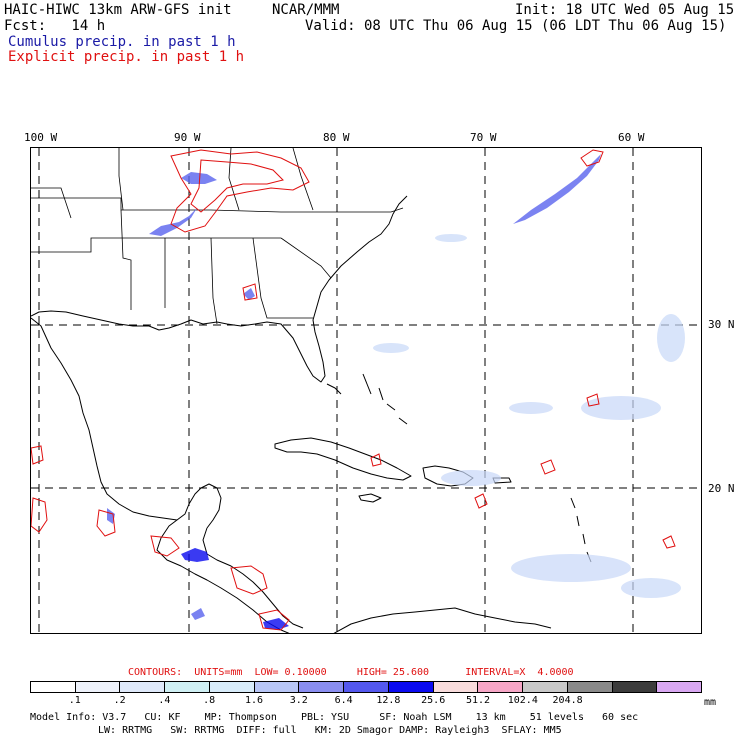 This screenshot has height=740, width=740. What do you see at coordinates (393, 672) in the screenshot?
I see `contours-high: HIGH= 25.600` at bounding box center [393, 672].